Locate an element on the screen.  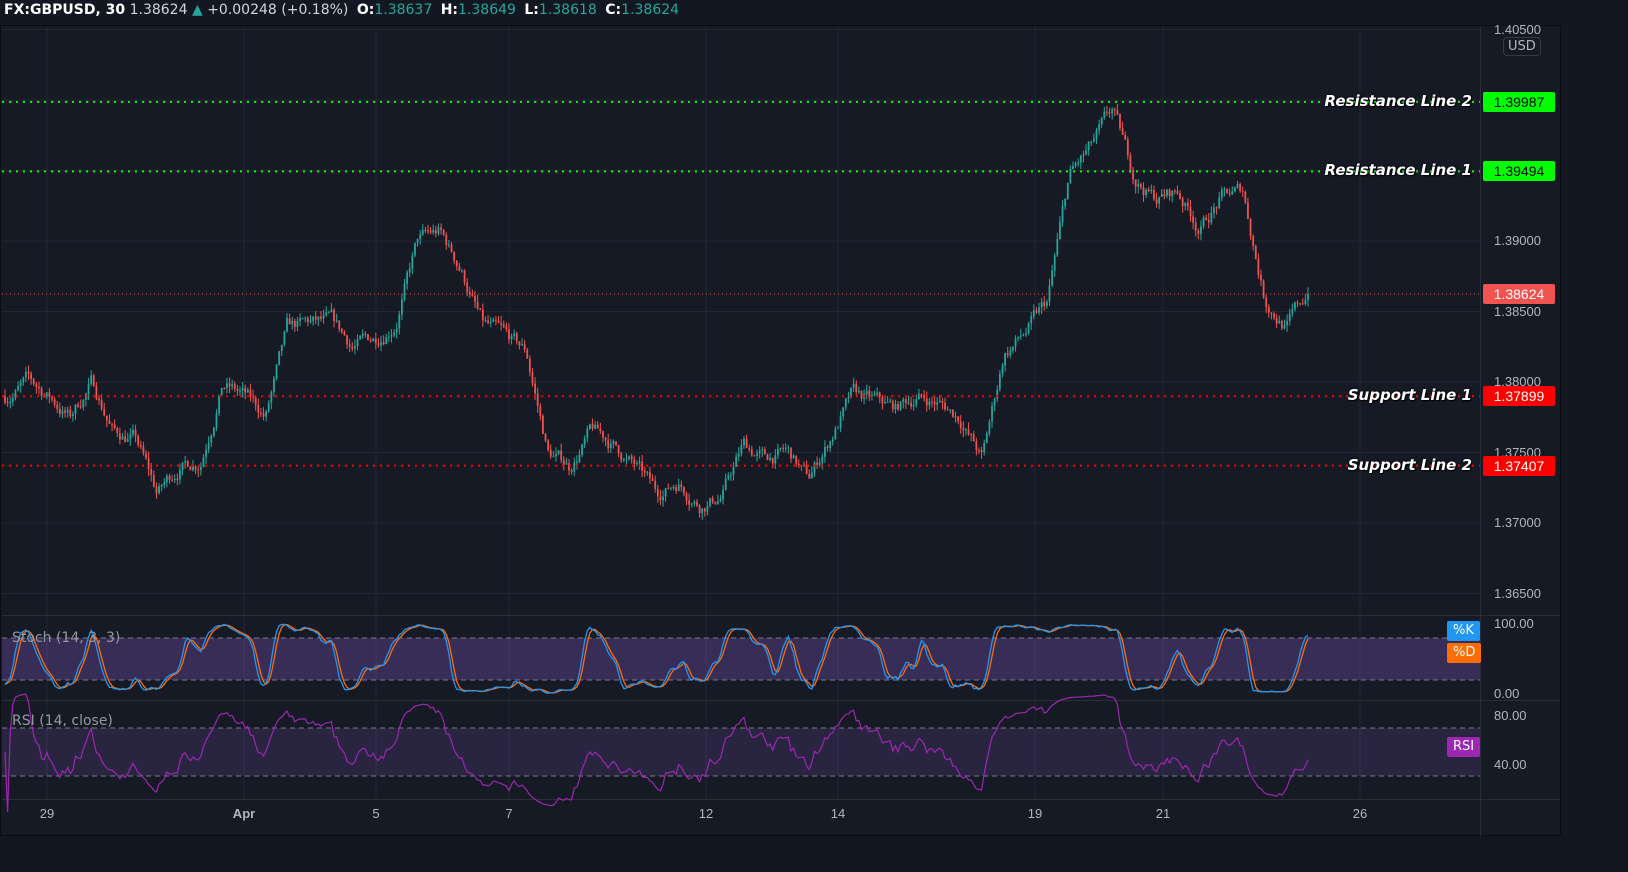
stoch-band is located at coordinates (741, 659).